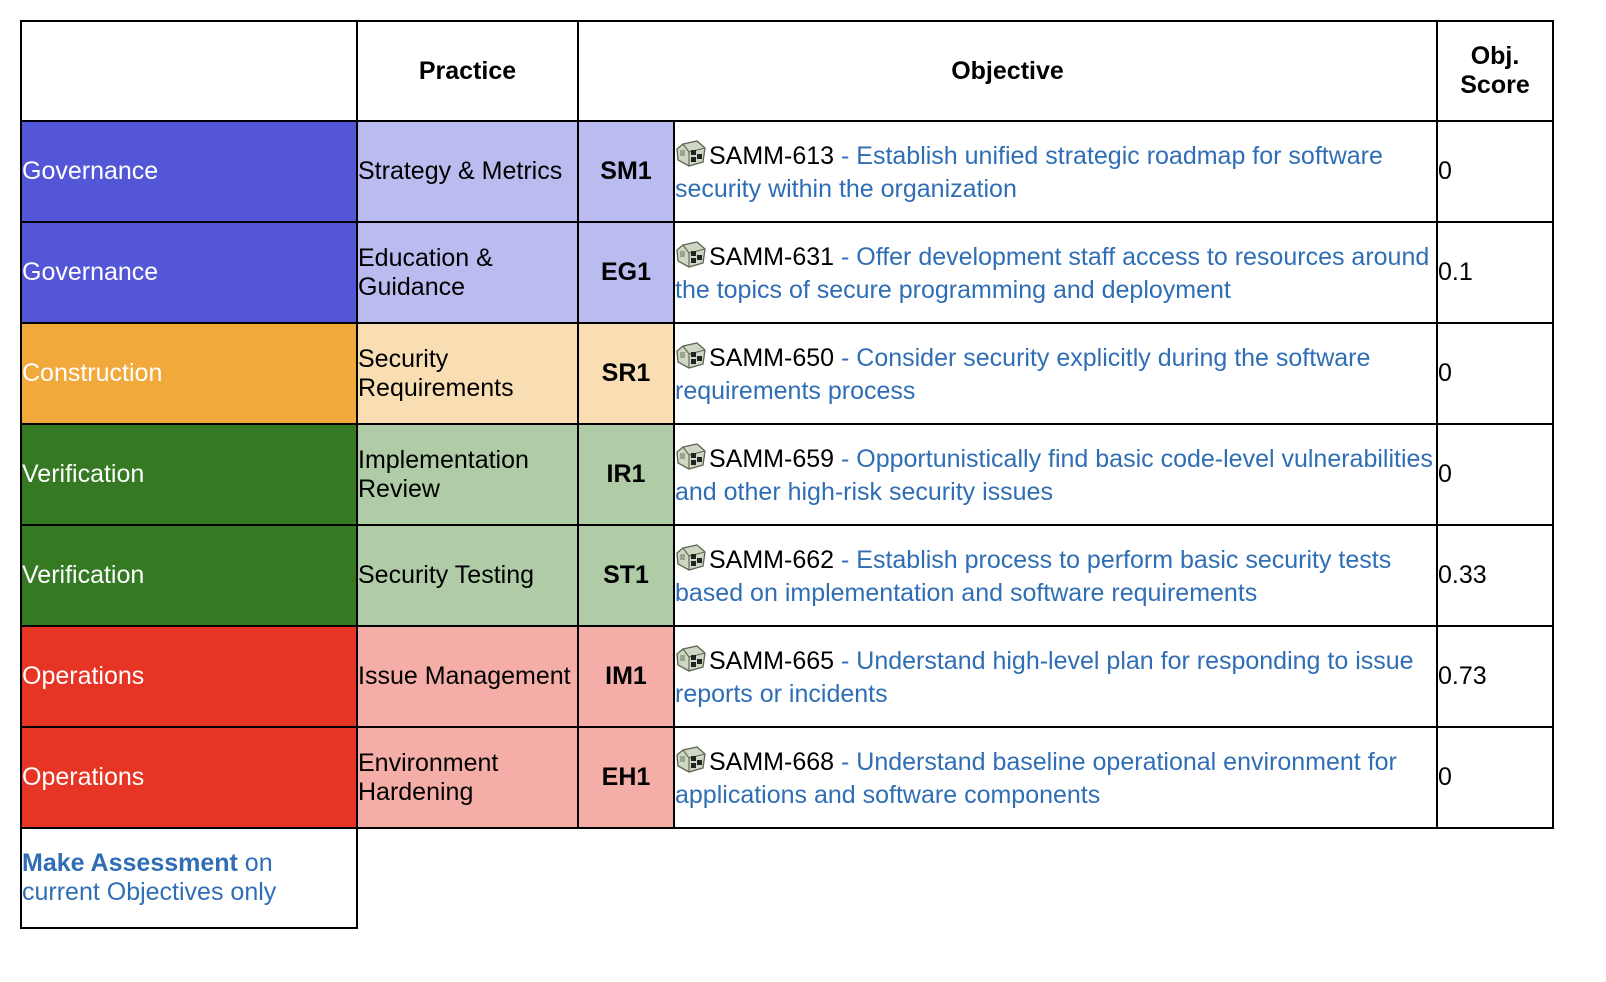 The height and width of the screenshot is (982, 1606). What do you see at coordinates (467, 575) in the screenshot?
I see `practice-cell: Security Testing` at bounding box center [467, 575].